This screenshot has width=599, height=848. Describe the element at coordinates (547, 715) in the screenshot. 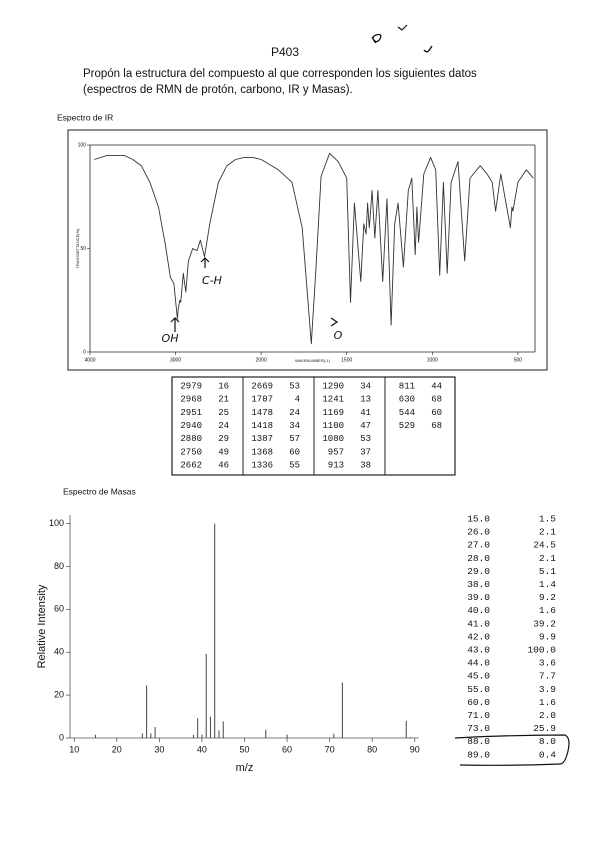

I see `table-cell: 2.0` at that location.